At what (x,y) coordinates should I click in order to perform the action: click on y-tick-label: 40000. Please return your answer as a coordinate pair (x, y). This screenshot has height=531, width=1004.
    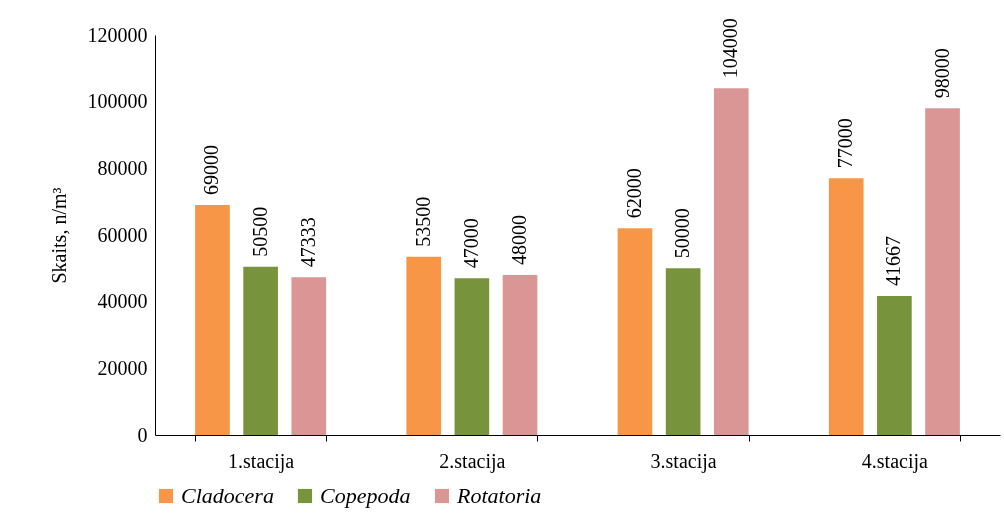
    Looking at the image, I should click on (122, 301).